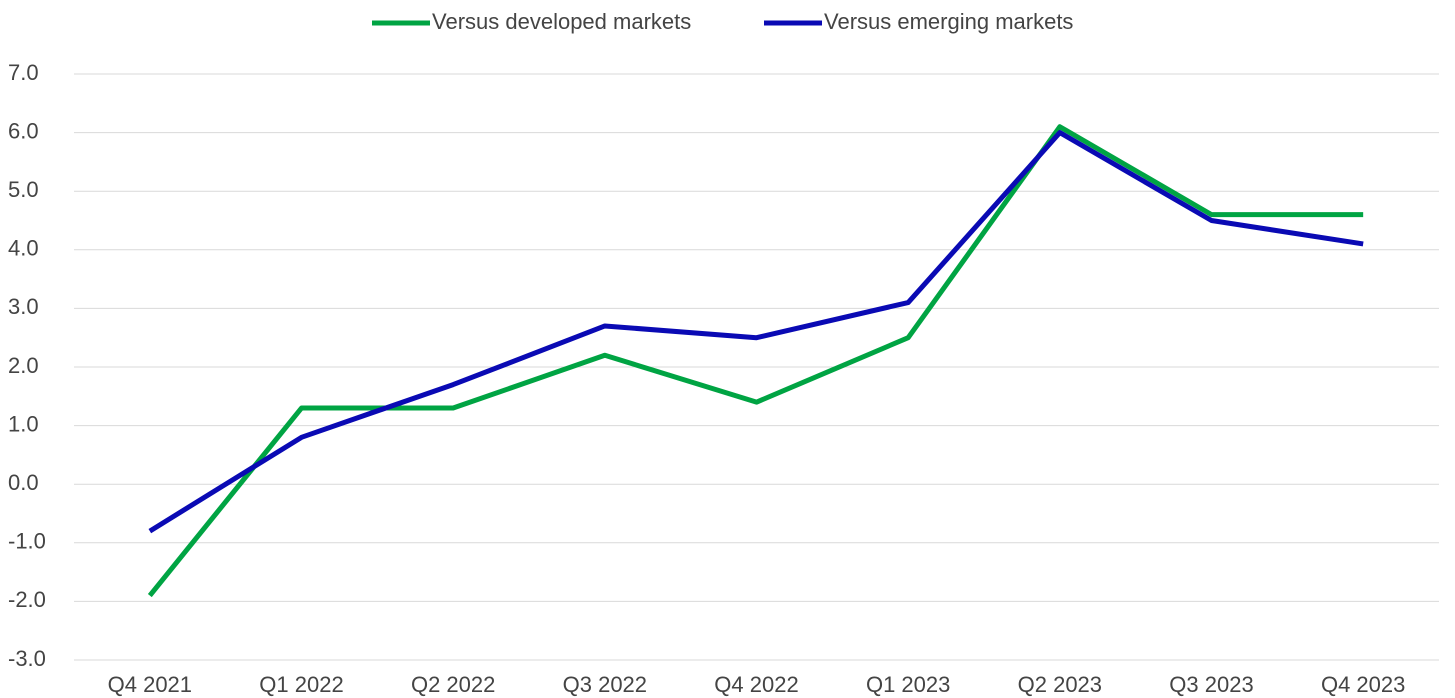 This screenshot has height=698, width=1455. Describe the element at coordinates (301, 684) in the screenshot. I see `x-tick-label: Q1 2022` at that location.